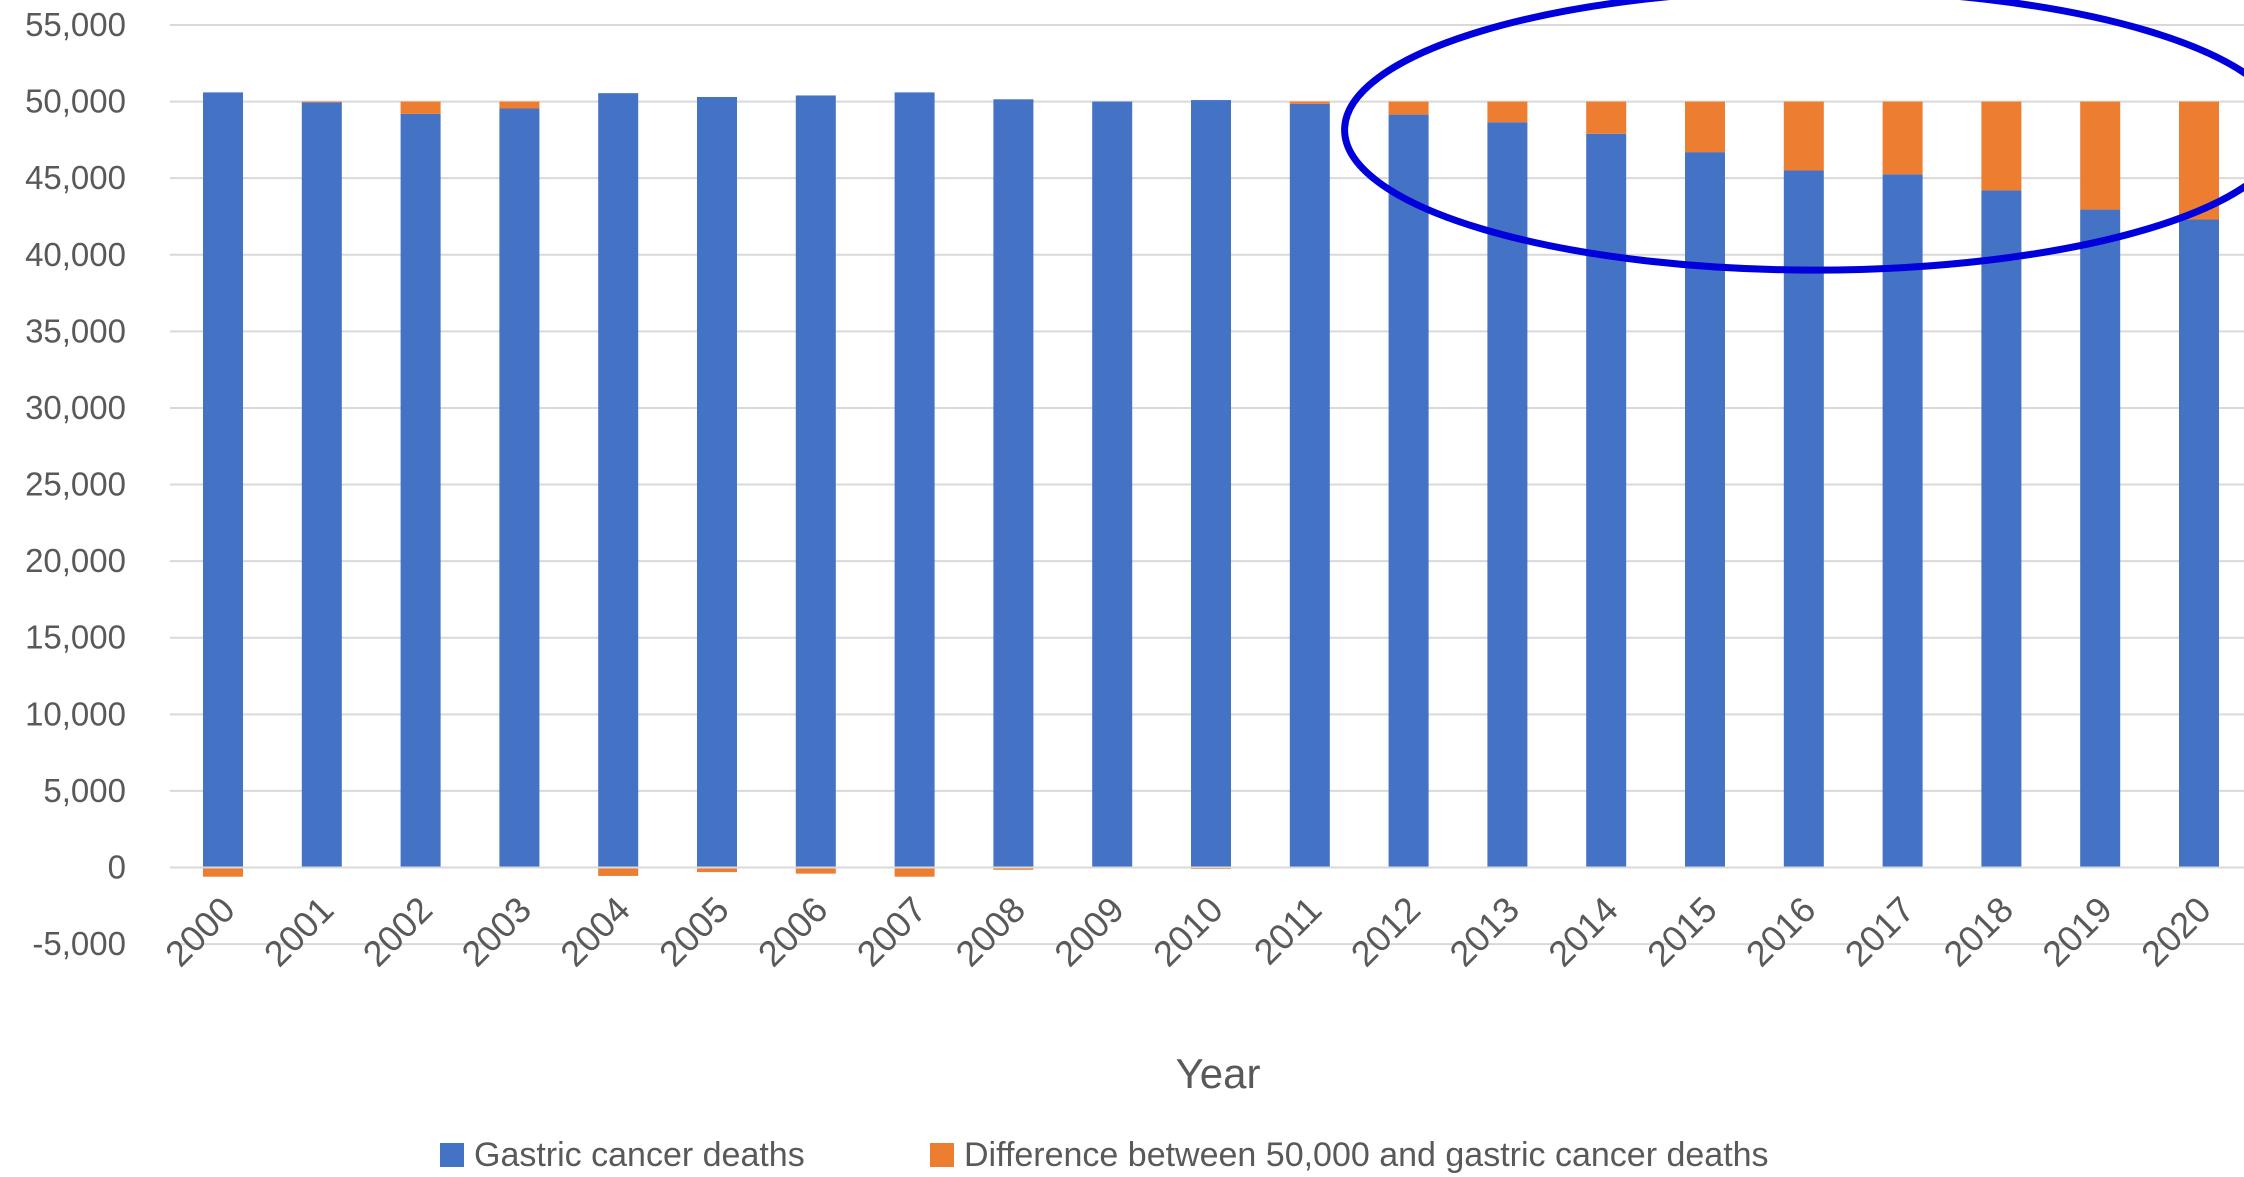 This screenshot has width=2244, height=1177. I want to click on bar-group-2016, so click(1803, 484).